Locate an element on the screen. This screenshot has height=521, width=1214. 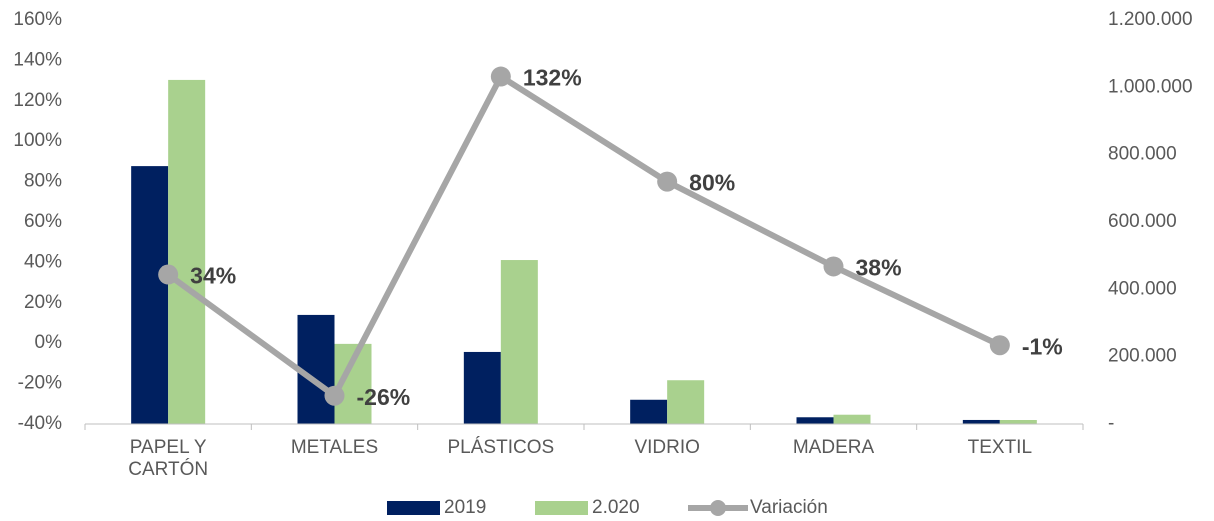
y2-tick-label: 200.000 is located at coordinates (1142, 356).